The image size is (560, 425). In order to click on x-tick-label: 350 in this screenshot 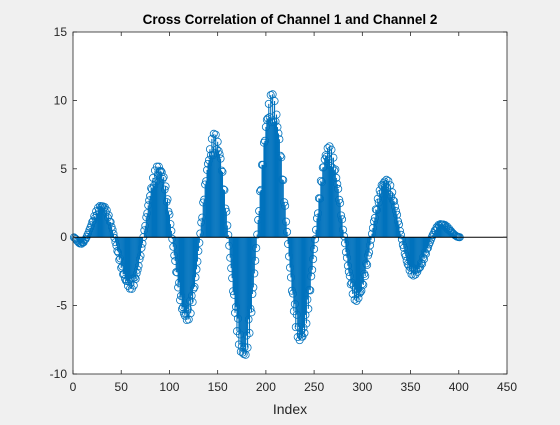, I will do `click(411, 387)`.